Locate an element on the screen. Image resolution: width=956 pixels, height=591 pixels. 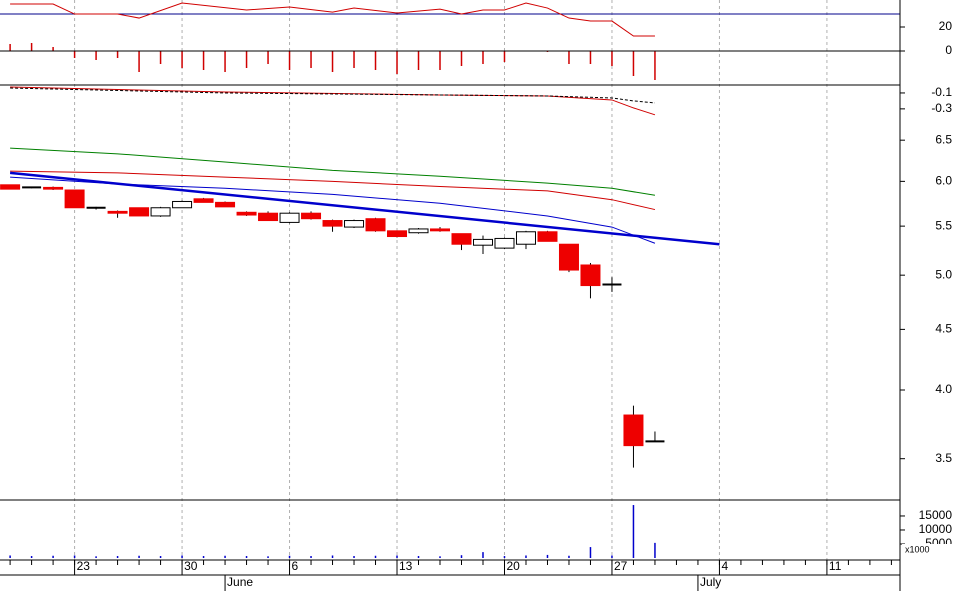
y-tick-label: 4.0 is located at coordinates (943, 389).